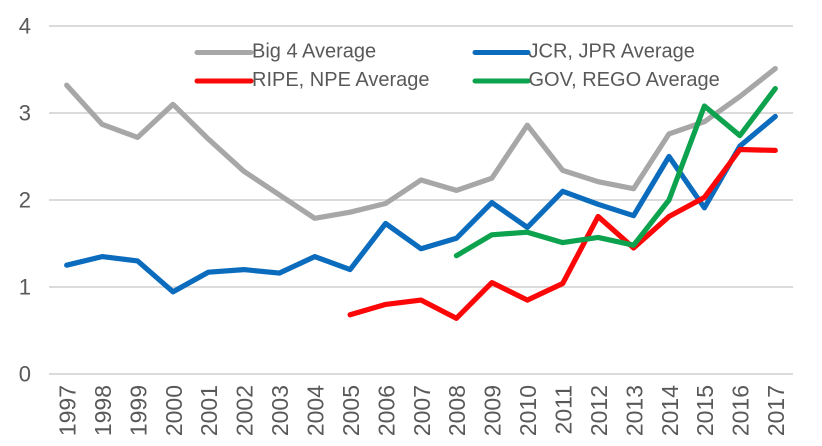 The width and height of the screenshot is (822, 446). What do you see at coordinates (25, 200) in the screenshot?
I see `svg-text: 2` at bounding box center [25, 200].